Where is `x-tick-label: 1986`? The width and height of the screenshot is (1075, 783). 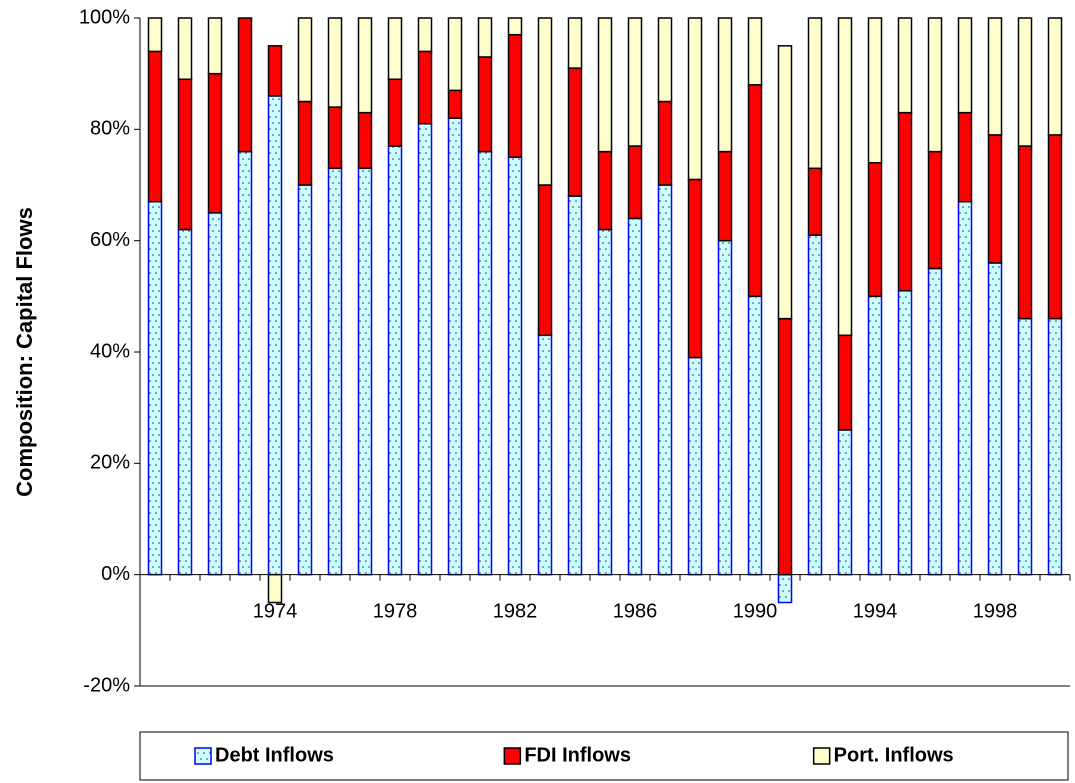 x-tick-label: 1986 is located at coordinates (635, 611).